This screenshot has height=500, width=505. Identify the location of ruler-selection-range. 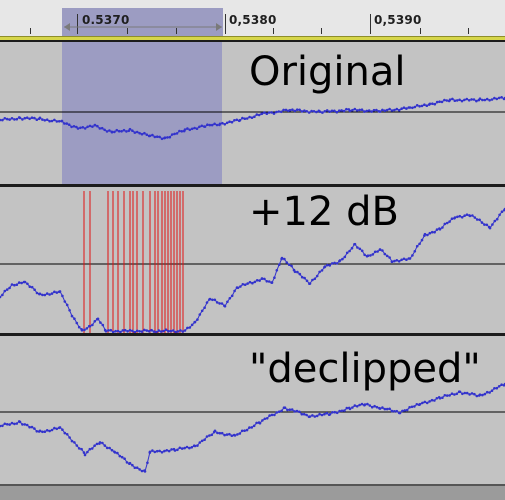
(142, 22).